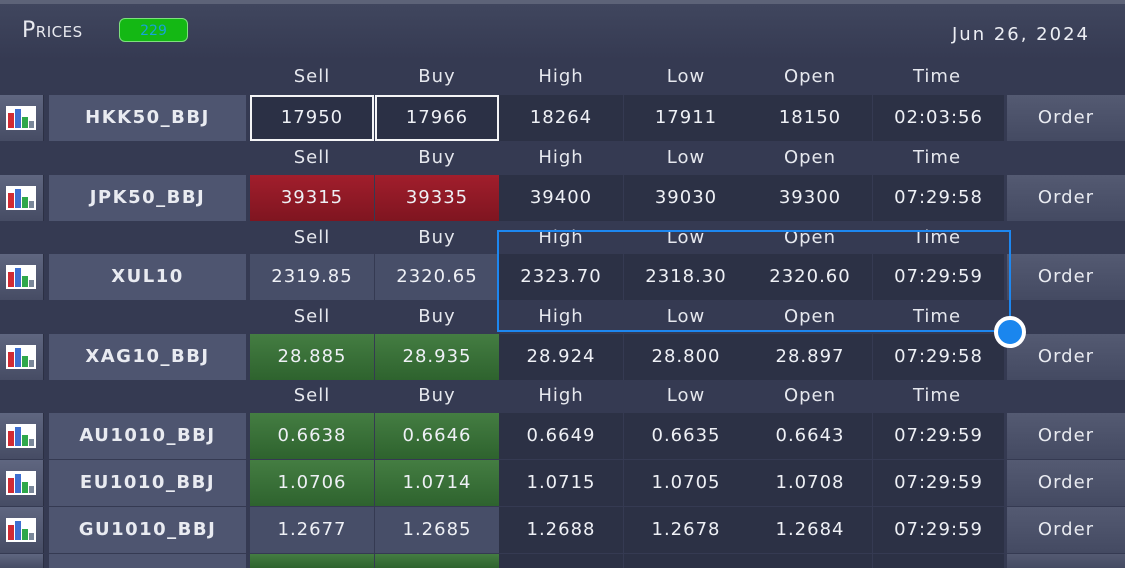 The image size is (1125, 568). What do you see at coordinates (312, 277) in the screenshot?
I see `sell-price: 2319.85` at bounding box center [312, 277].